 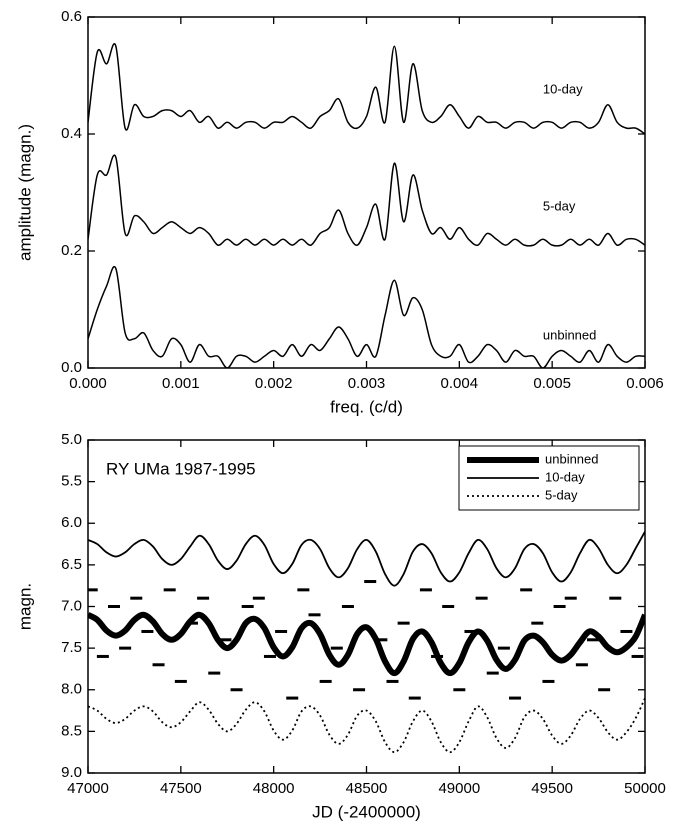 What do you see at coordinates (71, 16) in the screenshot?
I see `y-tick-label: 0.6` at bounding box center [71, 16].